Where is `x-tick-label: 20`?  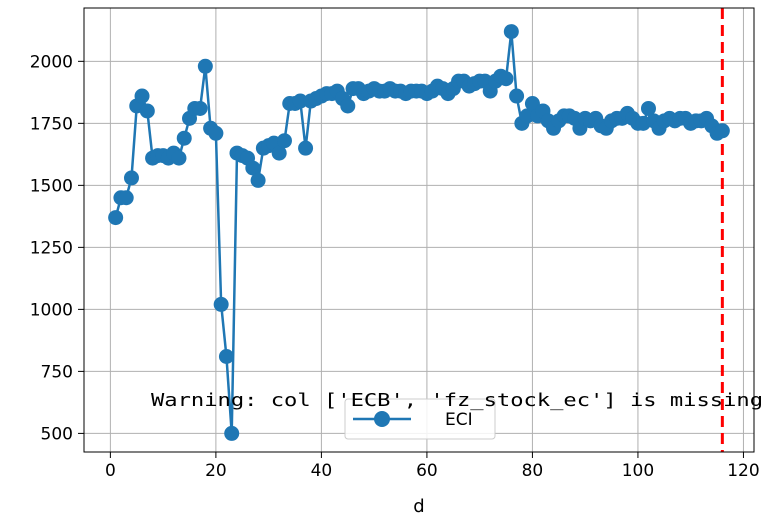
x-tick-label: 20 is located at coordinates (216, 471).